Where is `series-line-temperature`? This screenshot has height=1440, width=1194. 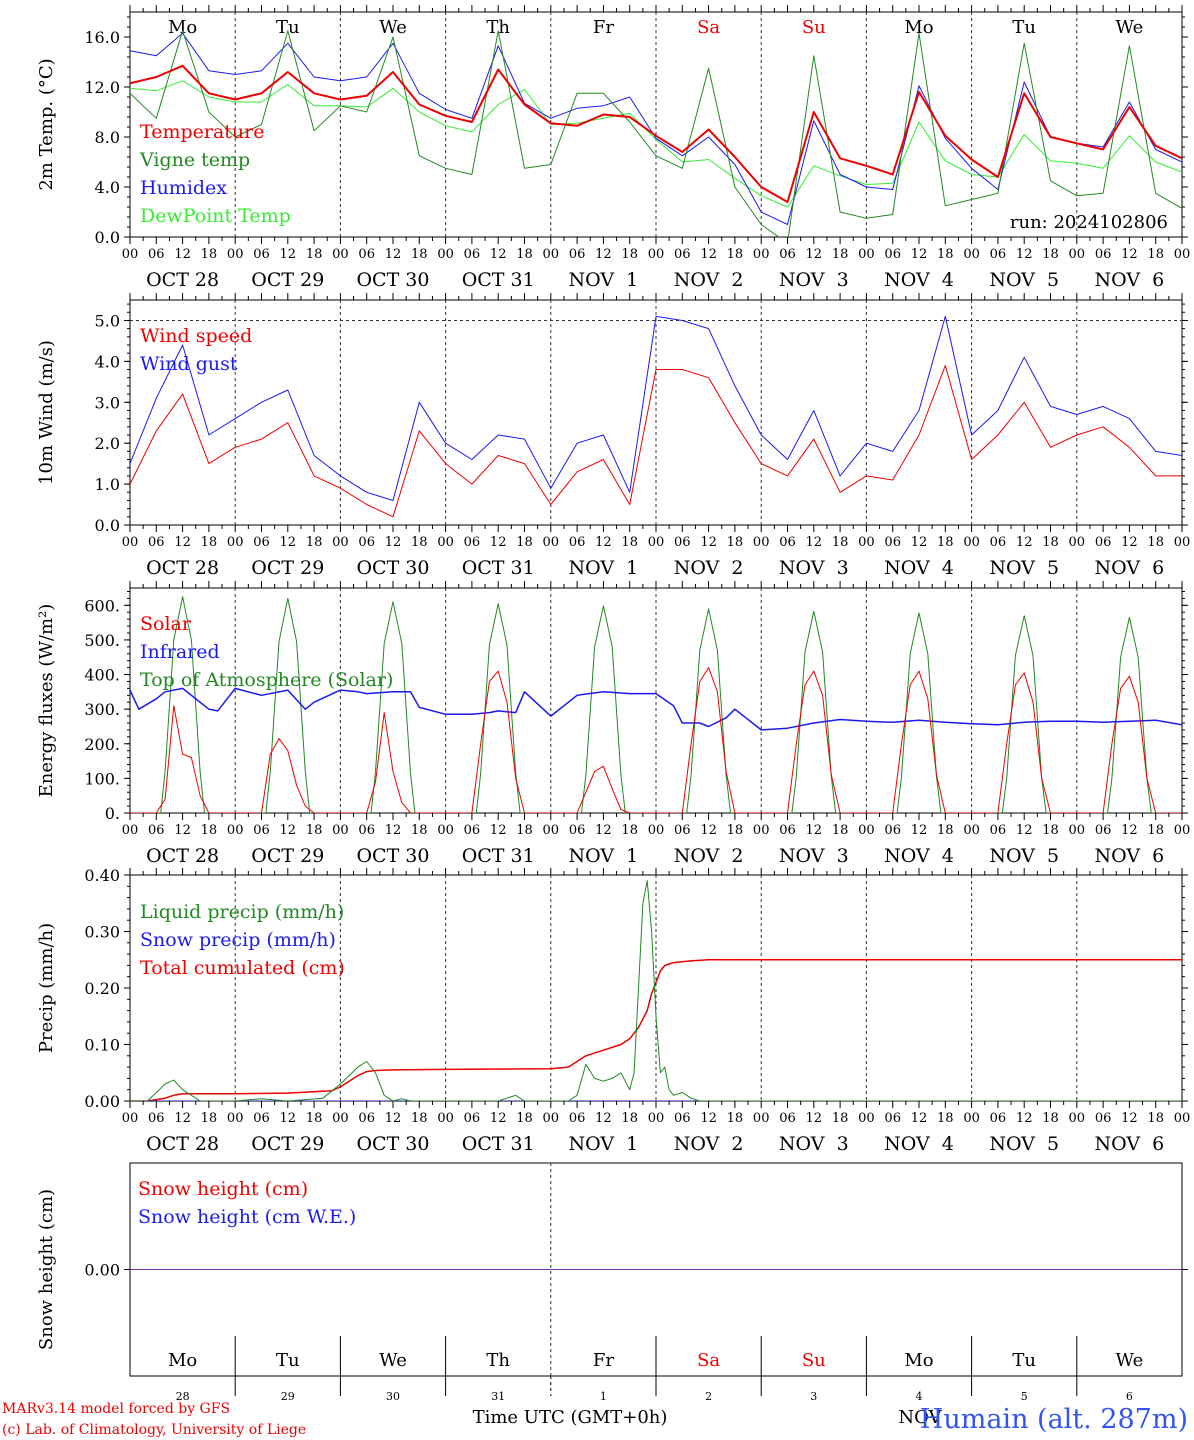
series-line-temperature is located at coordinates (656, 133).